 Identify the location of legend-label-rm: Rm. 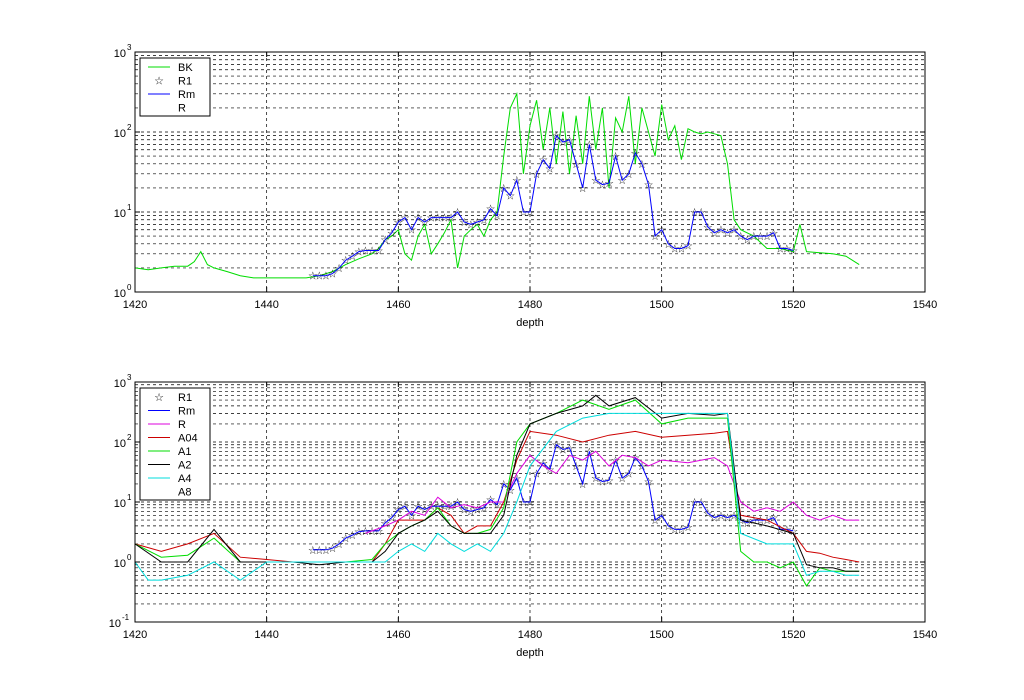
(186, 95).